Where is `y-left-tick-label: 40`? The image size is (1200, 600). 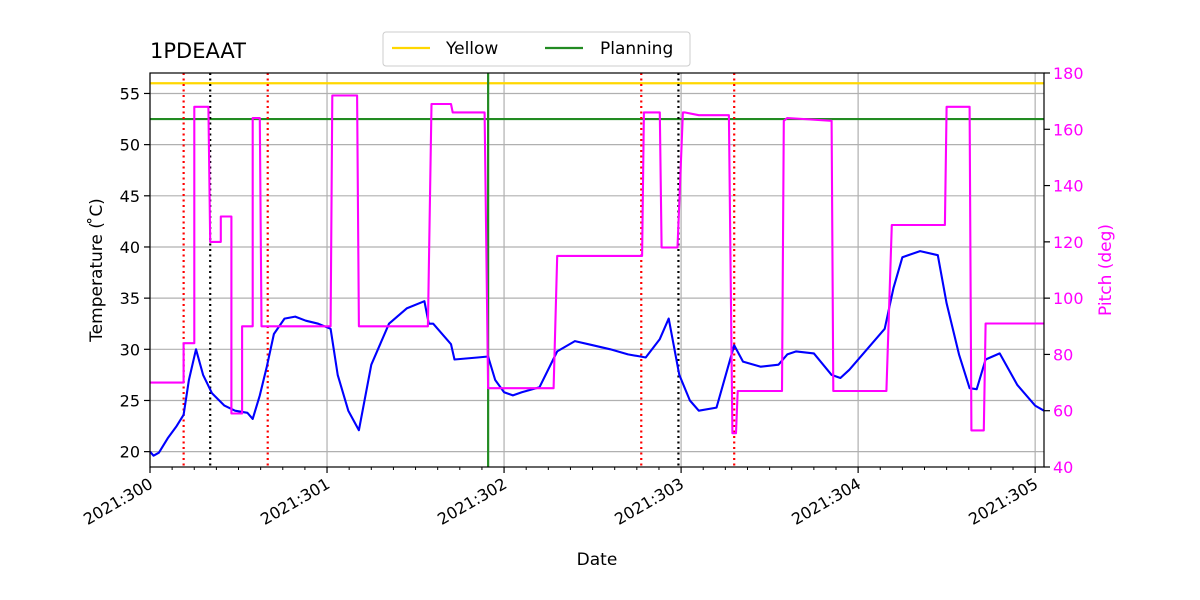
y-left-tick-label: 40 is located at coordinates (130, 247).